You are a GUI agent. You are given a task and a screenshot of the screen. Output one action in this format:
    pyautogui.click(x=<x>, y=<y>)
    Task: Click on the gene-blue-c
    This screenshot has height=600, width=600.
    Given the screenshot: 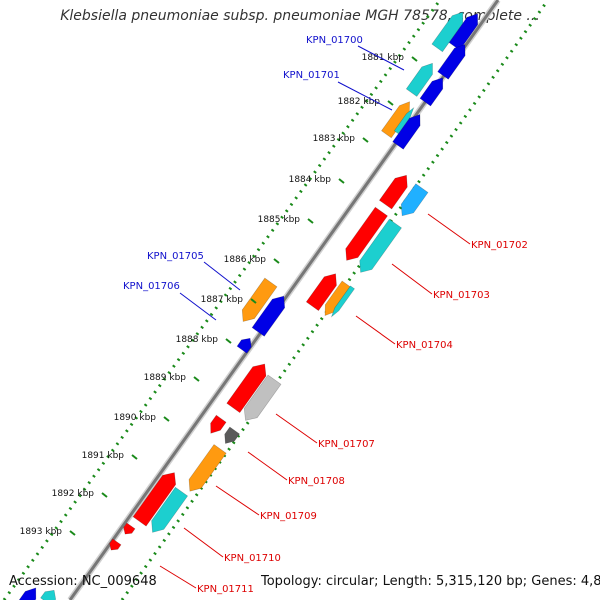 What is the action you would take?
    pyautogui.click(x=431, y=92)
    